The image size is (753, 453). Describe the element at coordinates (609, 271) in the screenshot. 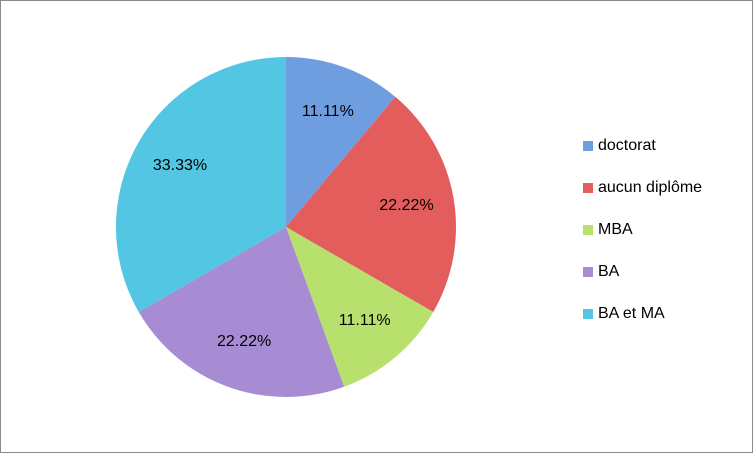

I see `legend-label: BA` at that location.